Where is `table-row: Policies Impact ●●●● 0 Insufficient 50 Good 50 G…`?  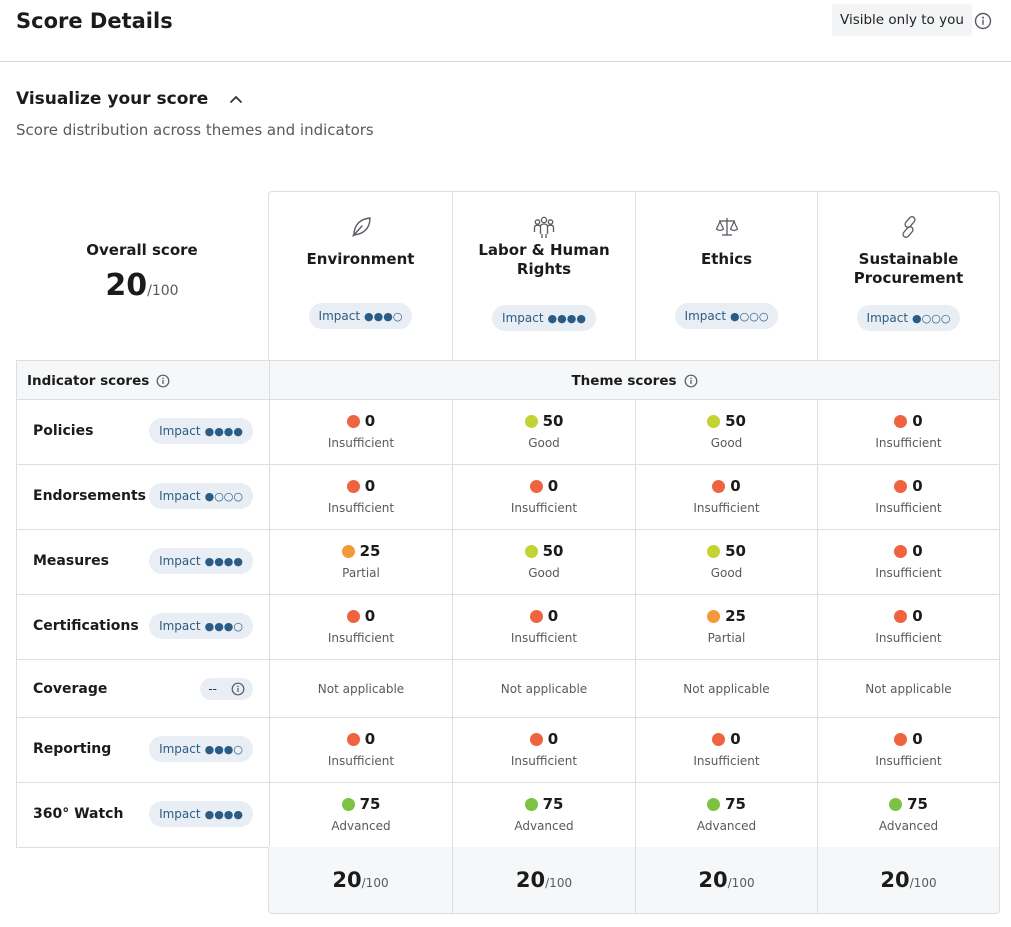 table-row: Policies Impact ●●●● 0 Insufficient 50 Good 50 G… is located at coordinates (508, 432).